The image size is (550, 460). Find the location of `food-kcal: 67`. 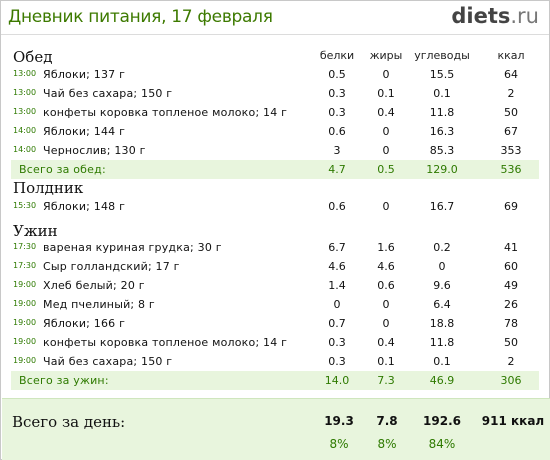

food-kcal: 67 is located at coordinates (511, 131).